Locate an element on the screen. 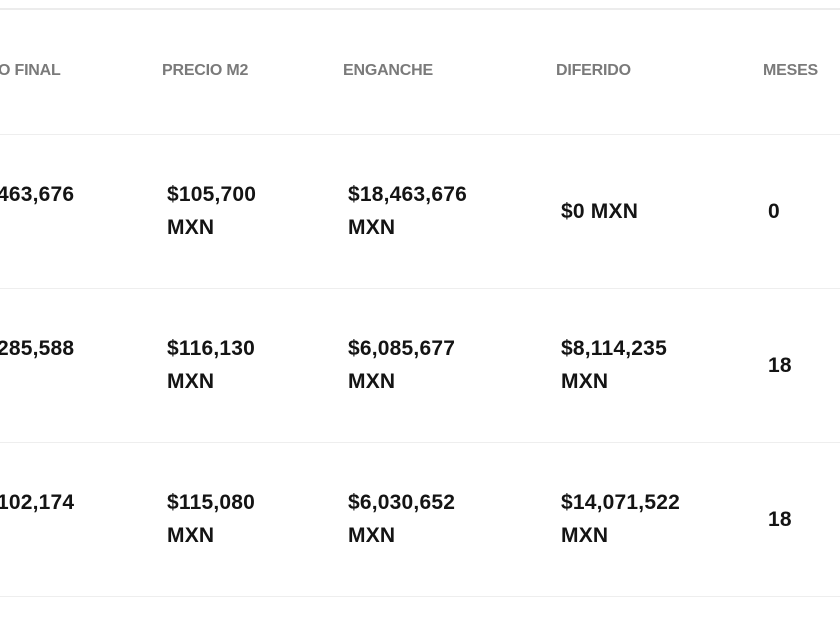  cell-diferido: $8,114,235 MXN is located at coordinates (614, 365).